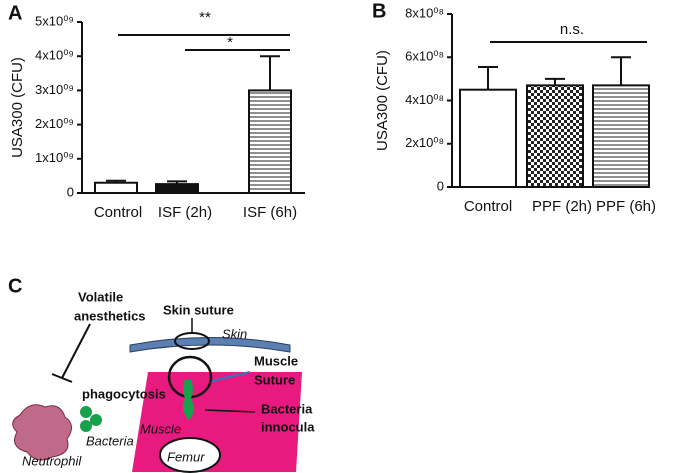 The image size is (674, 473). Describe the element at coordinates (626, 206) in the screenshot. I see `x-tick-label: PPF (6h)` at that location.